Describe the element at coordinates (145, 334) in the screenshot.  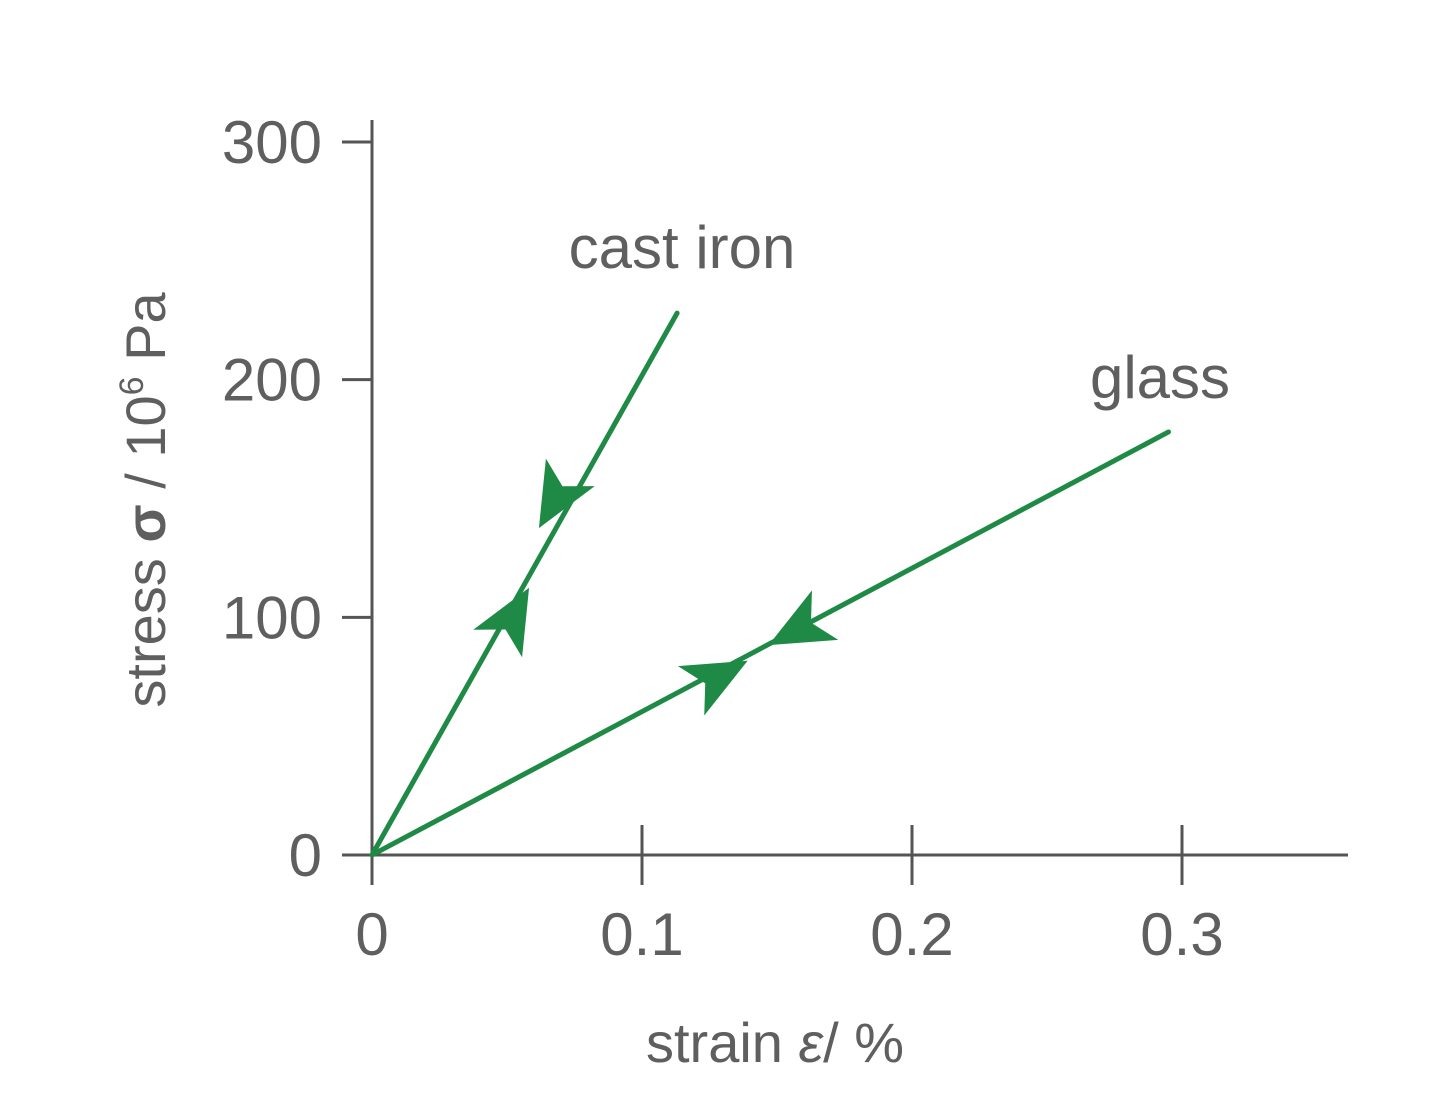
I see `y-axis-label-unit-suffix: Pa` at that location.